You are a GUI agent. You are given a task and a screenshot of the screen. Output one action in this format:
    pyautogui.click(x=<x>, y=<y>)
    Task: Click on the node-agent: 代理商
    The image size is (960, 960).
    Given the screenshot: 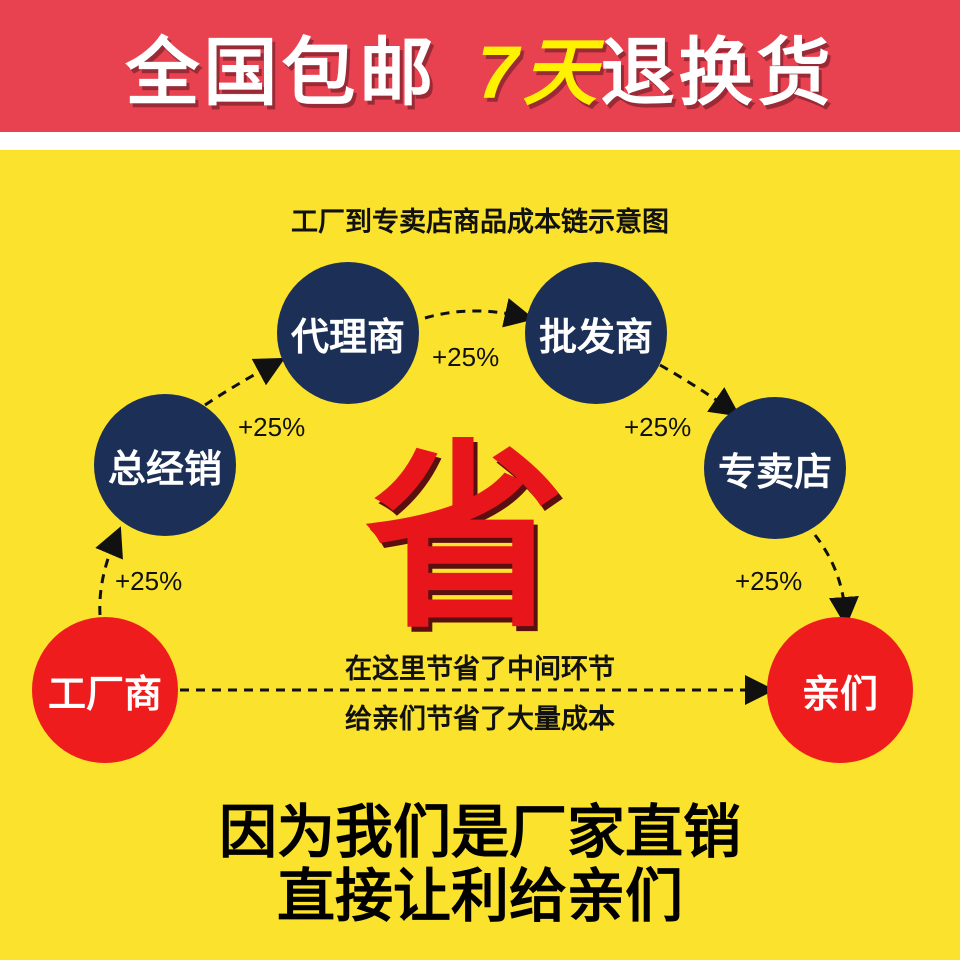 What is the action you would take?
    pyautogui.click(x=348, y=333)
    